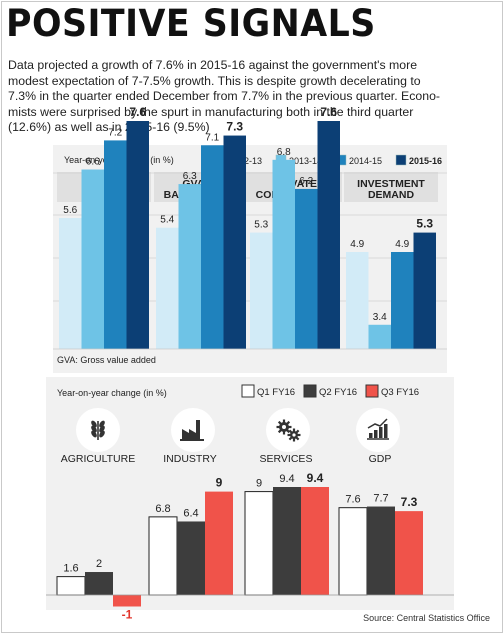 This screenshot has height=634, width=504. Describe the element at coordinates (306, 181) in the screenshot. I see `chart1-value-label: 6.2` at that location.